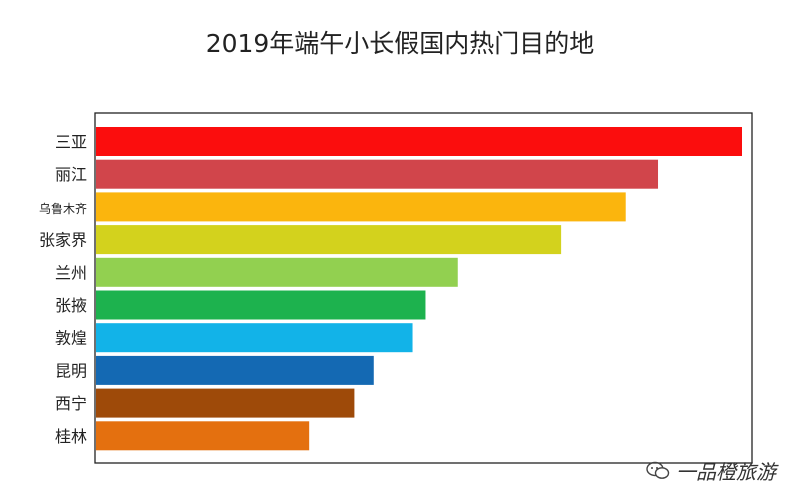  I want to click on wechat-icon, so click(658, 470).